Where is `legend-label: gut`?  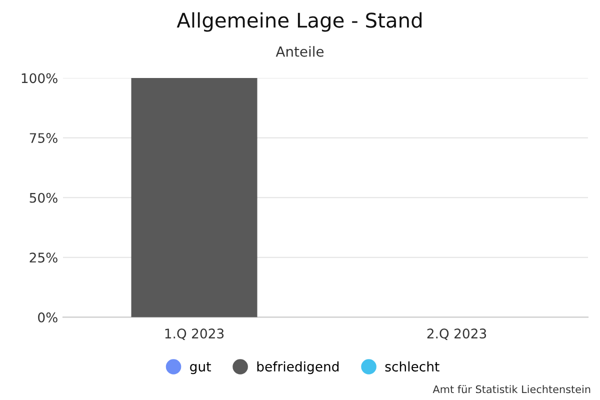 legend-label: gut is located at coordinates (200, 368).